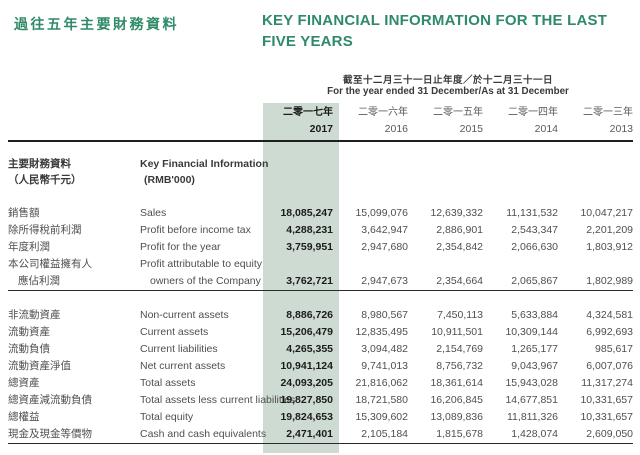 The image size is (640, 455). Describe the element at coordinates (459, 281) in the screenshot. I see `cell-value-2015: 2,354,664` at that location.